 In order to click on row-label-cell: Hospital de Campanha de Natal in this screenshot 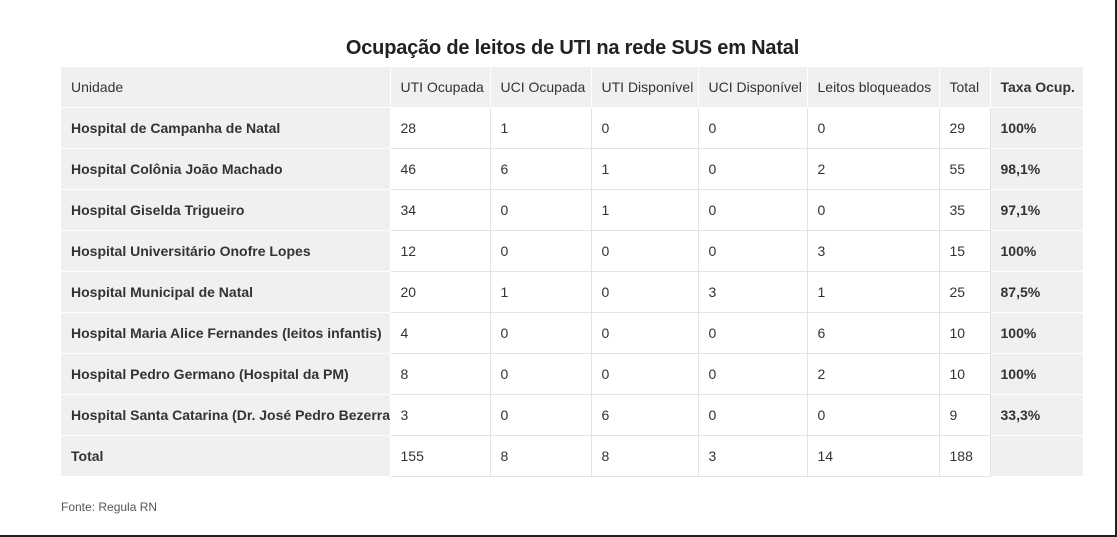, I will do `click(226, 128)`.